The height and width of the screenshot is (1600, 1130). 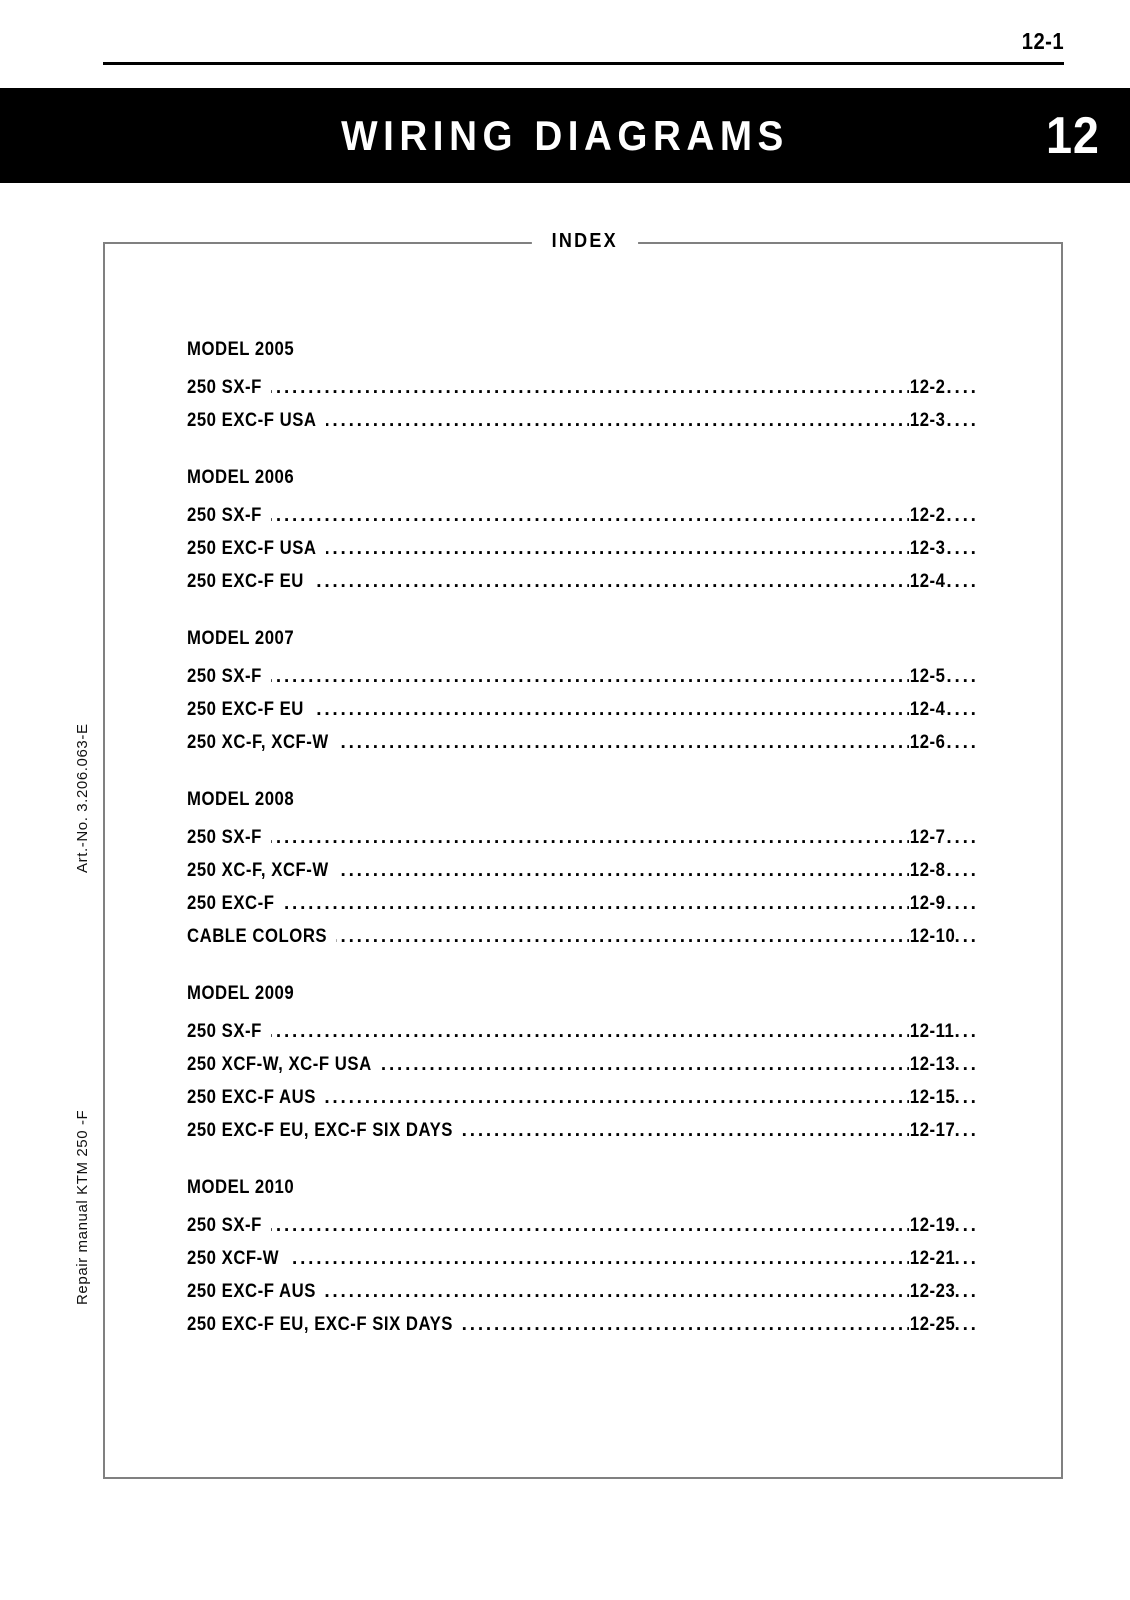 What do you see at coordinates (932, 1258) in the screenshot?
I see `index-entry-page: 12-21` at bounding box center [932, 1258].